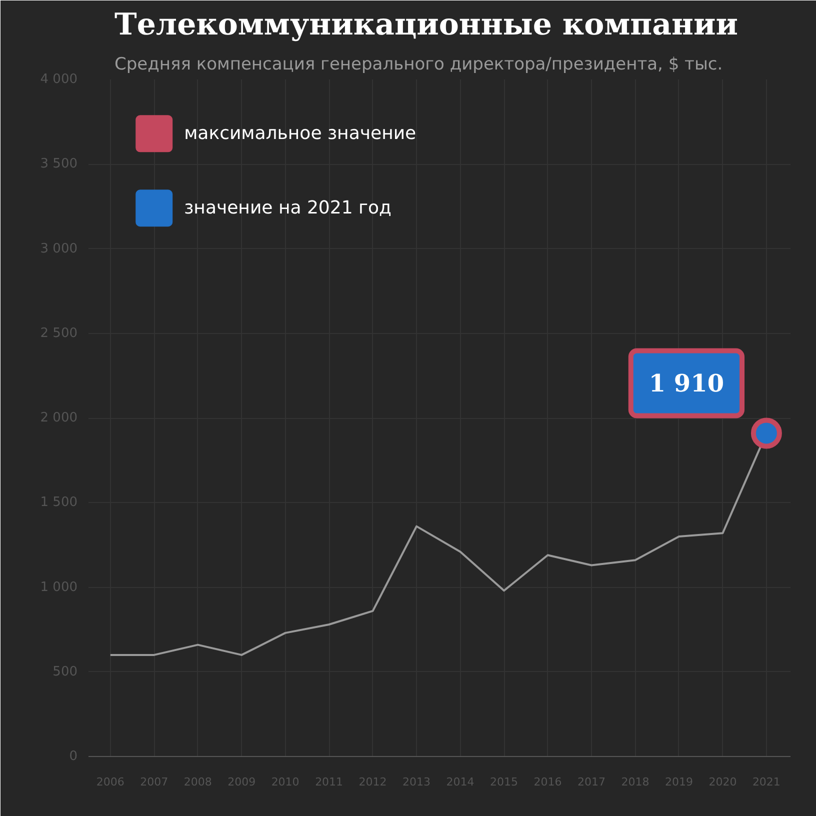 Image resolution: width=816 pixels, height=816 pixels. What do you see at coordinates (300, 133) in the screenshot?
I see `legend-label: максимальное значение` at bounding box center [300, 133].